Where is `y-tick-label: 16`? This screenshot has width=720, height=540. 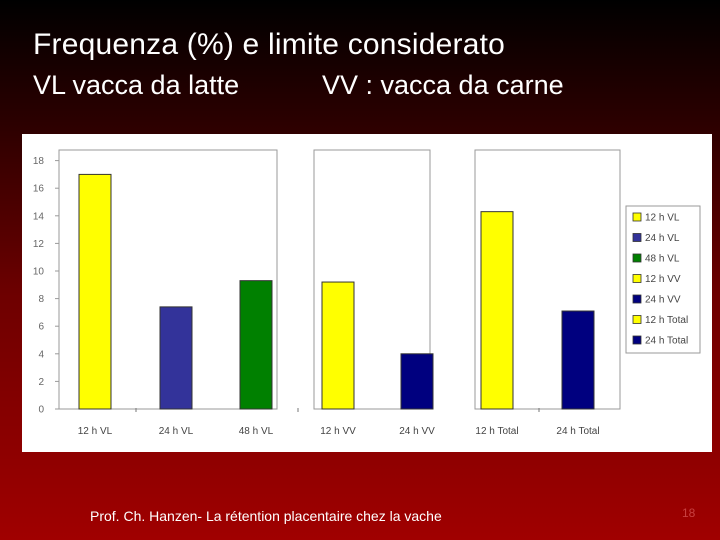
y-tick-label: 16 is located at coordinates (39, 189).